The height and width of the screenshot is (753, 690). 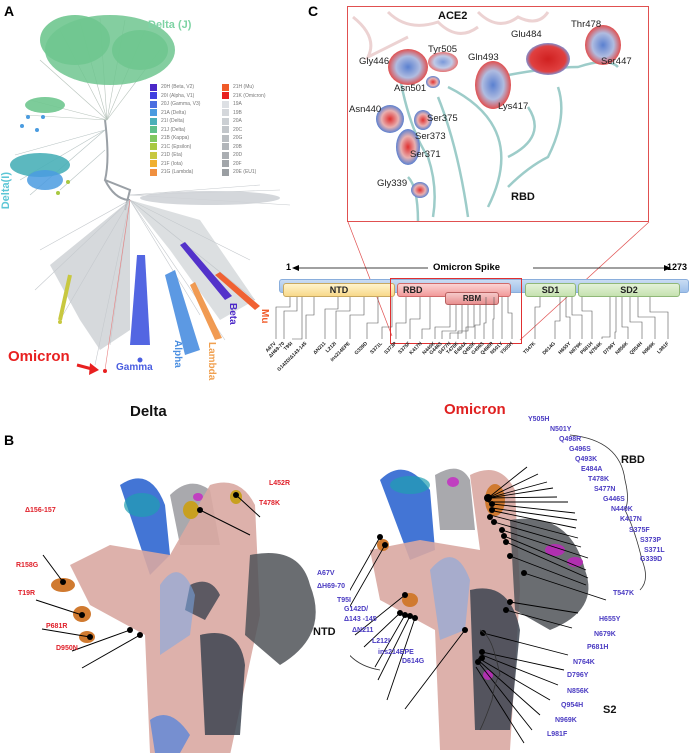 What do you see at coordinates (27, 593) in the screenshot?
I see `delta-mutation-t19r: T19R` at bounding box center [27, 593].